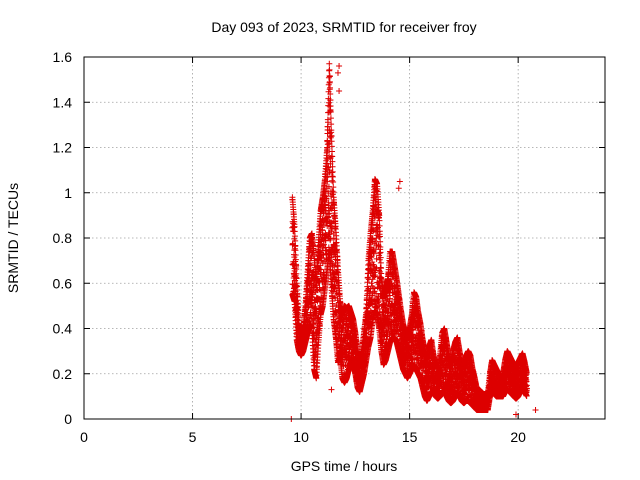 This screenshot has height=480, width=640. Describe the element at coordinates (193, 437) in the screenshot. I see `x-tick-label: 5` at that location.